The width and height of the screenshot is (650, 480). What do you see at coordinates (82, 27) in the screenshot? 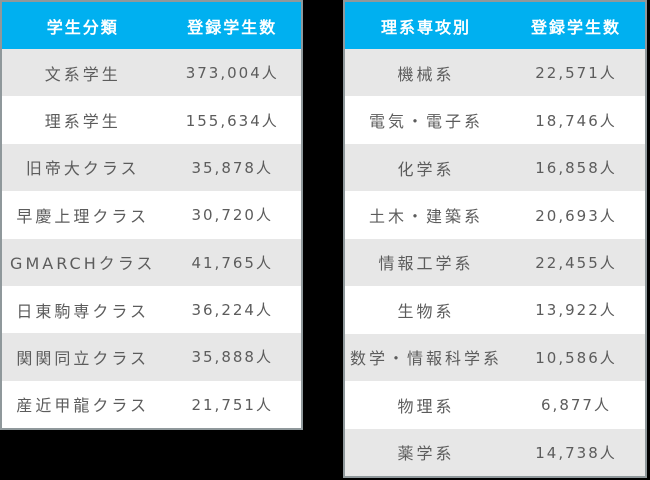
I see `column-header-student-category: 学生分類` at bounding box center [82, 27].